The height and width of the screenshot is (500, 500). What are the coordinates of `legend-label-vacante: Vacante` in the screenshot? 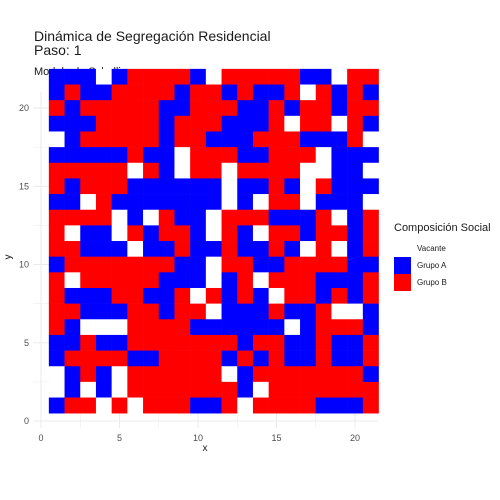 It's located at (431, 248).